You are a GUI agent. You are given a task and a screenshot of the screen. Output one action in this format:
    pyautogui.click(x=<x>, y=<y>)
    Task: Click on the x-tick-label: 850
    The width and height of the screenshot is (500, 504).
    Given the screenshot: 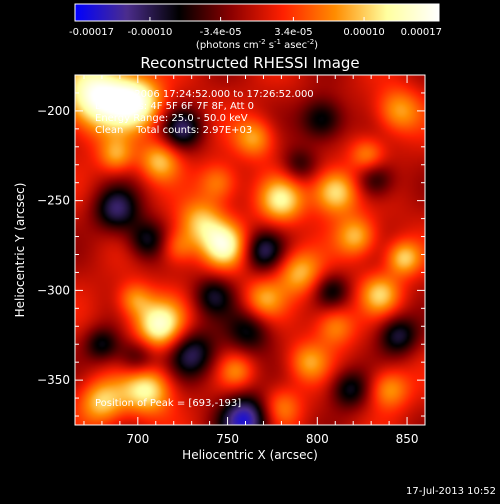 What is the action you would take?
    pyautogui.click(x=407, y=439)
    